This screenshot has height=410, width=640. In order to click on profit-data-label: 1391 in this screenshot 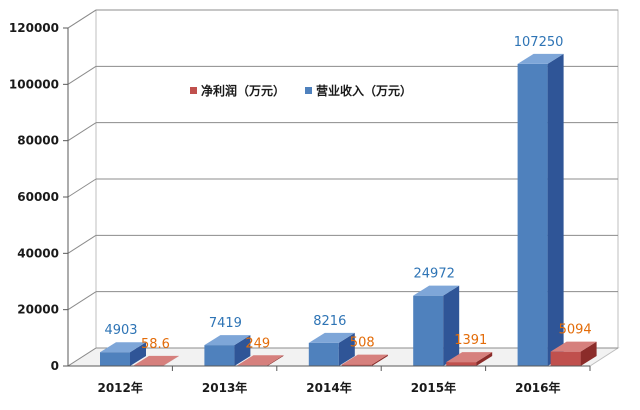, I will do `click(470, 340)`.